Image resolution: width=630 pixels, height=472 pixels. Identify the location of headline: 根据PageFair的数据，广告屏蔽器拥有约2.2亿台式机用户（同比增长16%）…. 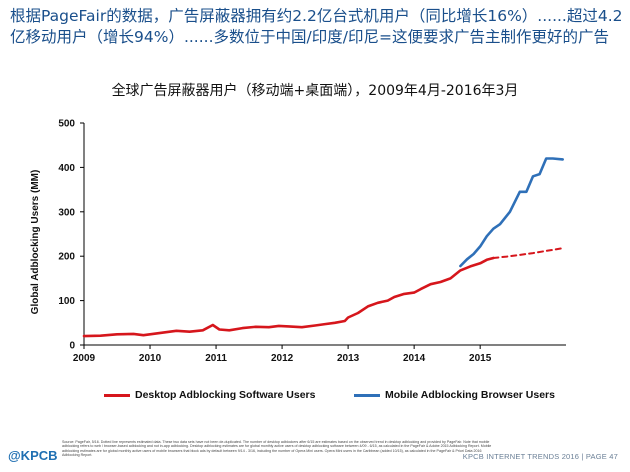
(316, 26).